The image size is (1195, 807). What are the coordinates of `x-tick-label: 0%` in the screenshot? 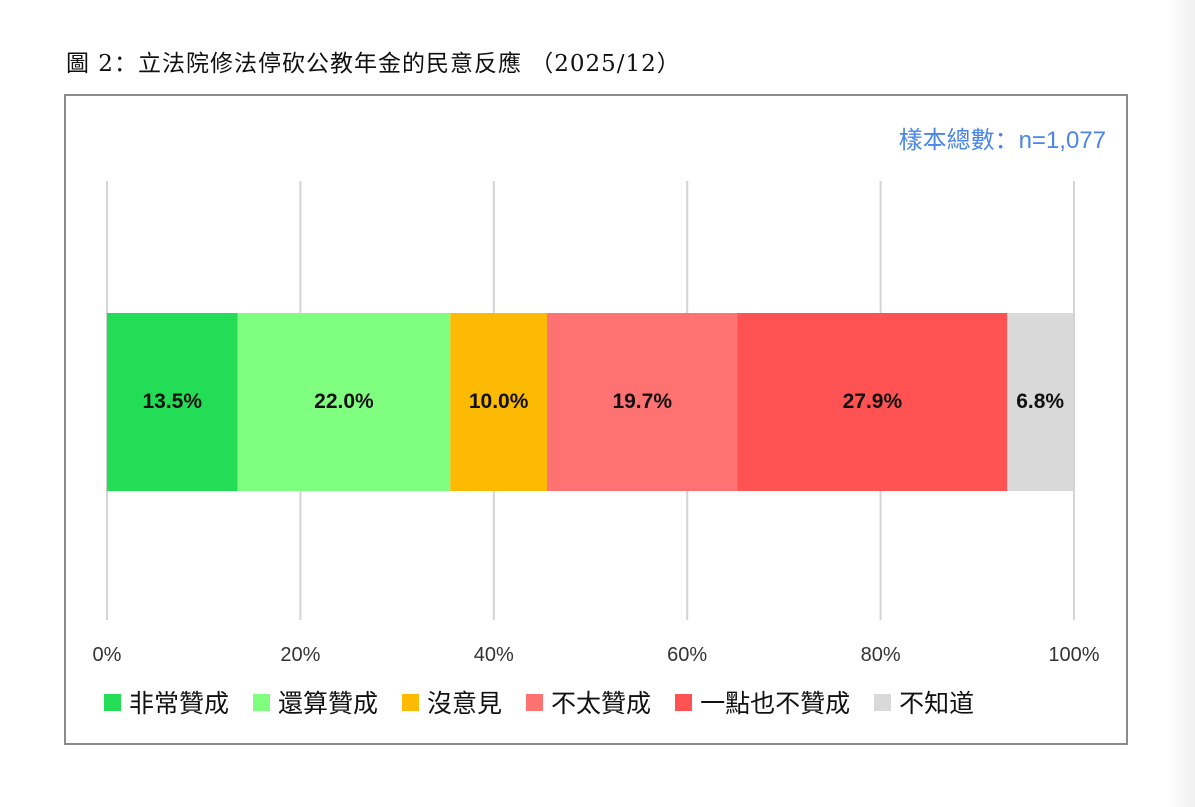 It's located at (107, 655).